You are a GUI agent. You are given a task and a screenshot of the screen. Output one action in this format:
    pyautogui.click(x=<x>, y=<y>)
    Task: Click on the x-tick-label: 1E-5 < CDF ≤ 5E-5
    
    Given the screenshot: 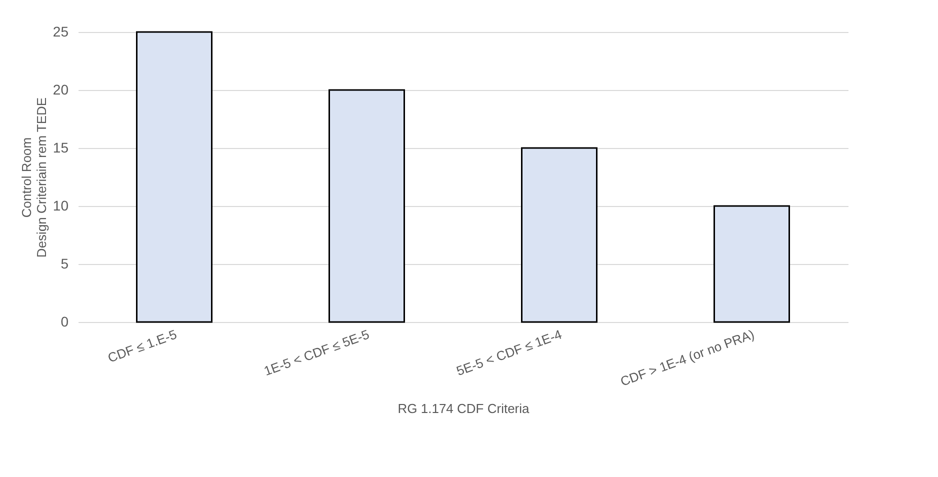 What is the action you would take?
    pyautogui.click(x=317, y=352)
    